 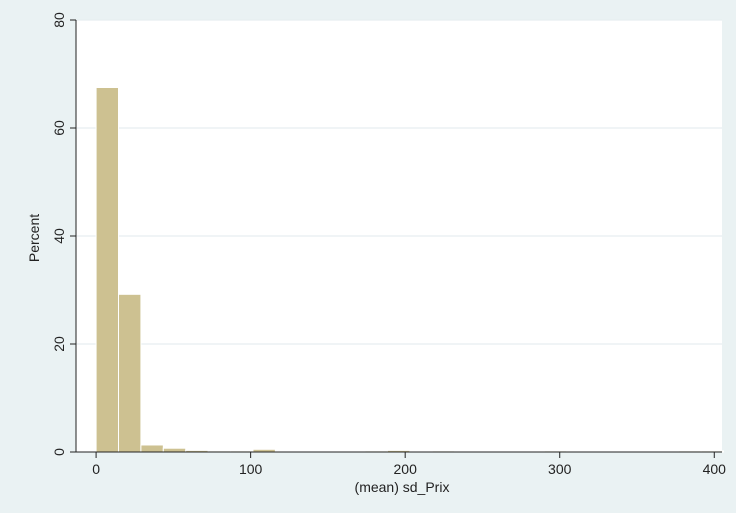 What do you see at coordinates (59, 344) in the screenshot?
I see `y-tick-label-20: 20` at bounding box center [59, 344].